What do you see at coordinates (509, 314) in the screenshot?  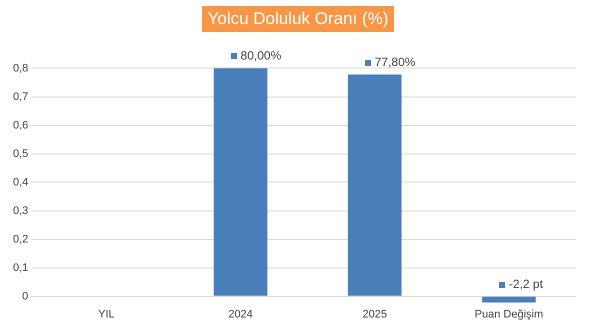 I see `x-tick-label: Puan Değişim` at bounding box center [509, 314].